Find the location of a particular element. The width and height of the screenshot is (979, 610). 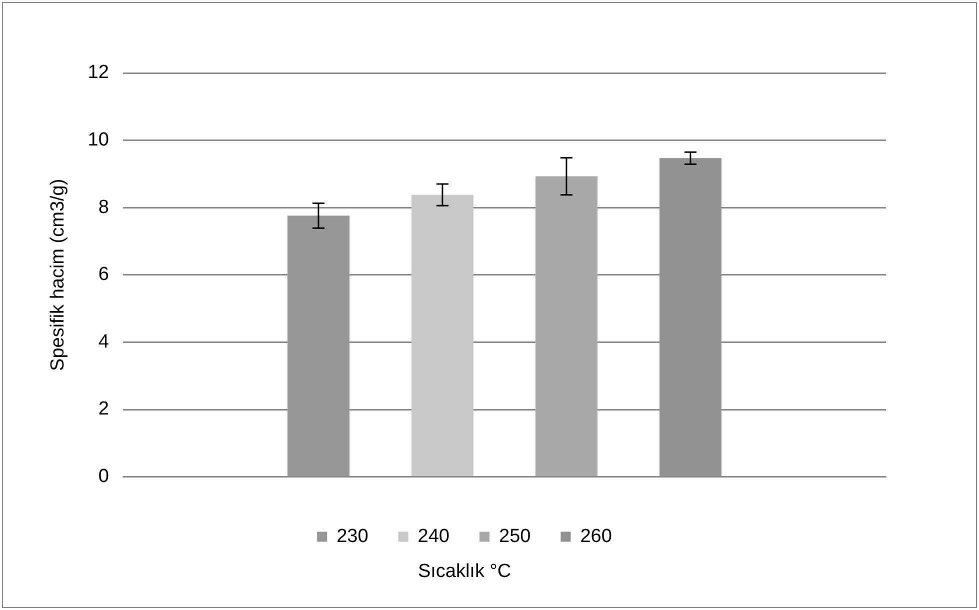

legend-label: 240 is located at coordinates (434, 536).